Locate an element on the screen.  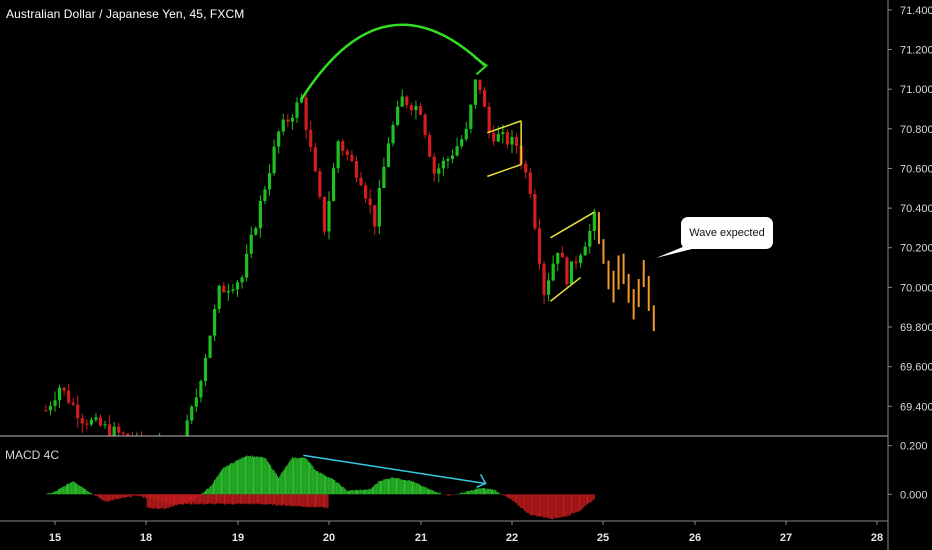
wedge-channel-top is located at coordinates (572, 225).